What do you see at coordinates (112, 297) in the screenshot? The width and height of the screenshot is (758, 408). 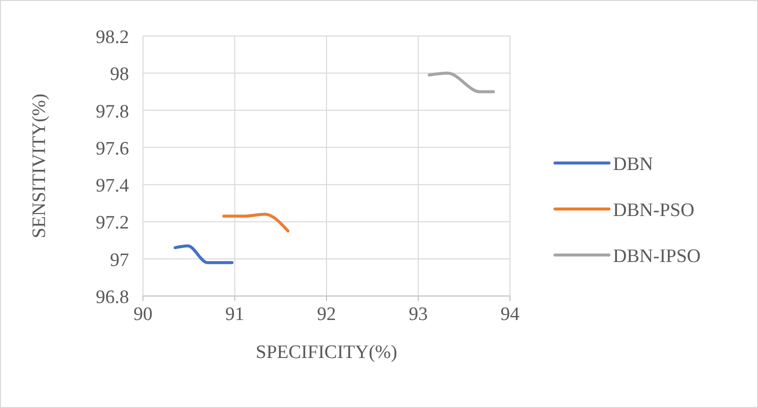 I see `y-tick-label: 96.8` at bounding box center [112, 297].